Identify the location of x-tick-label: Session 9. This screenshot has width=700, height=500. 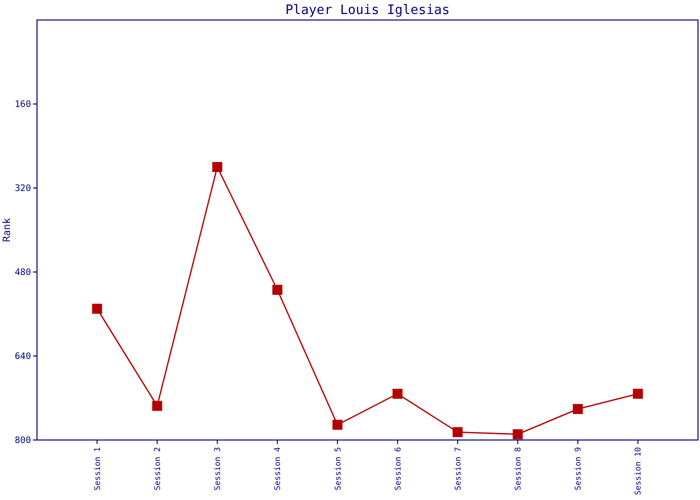
(578, 468).